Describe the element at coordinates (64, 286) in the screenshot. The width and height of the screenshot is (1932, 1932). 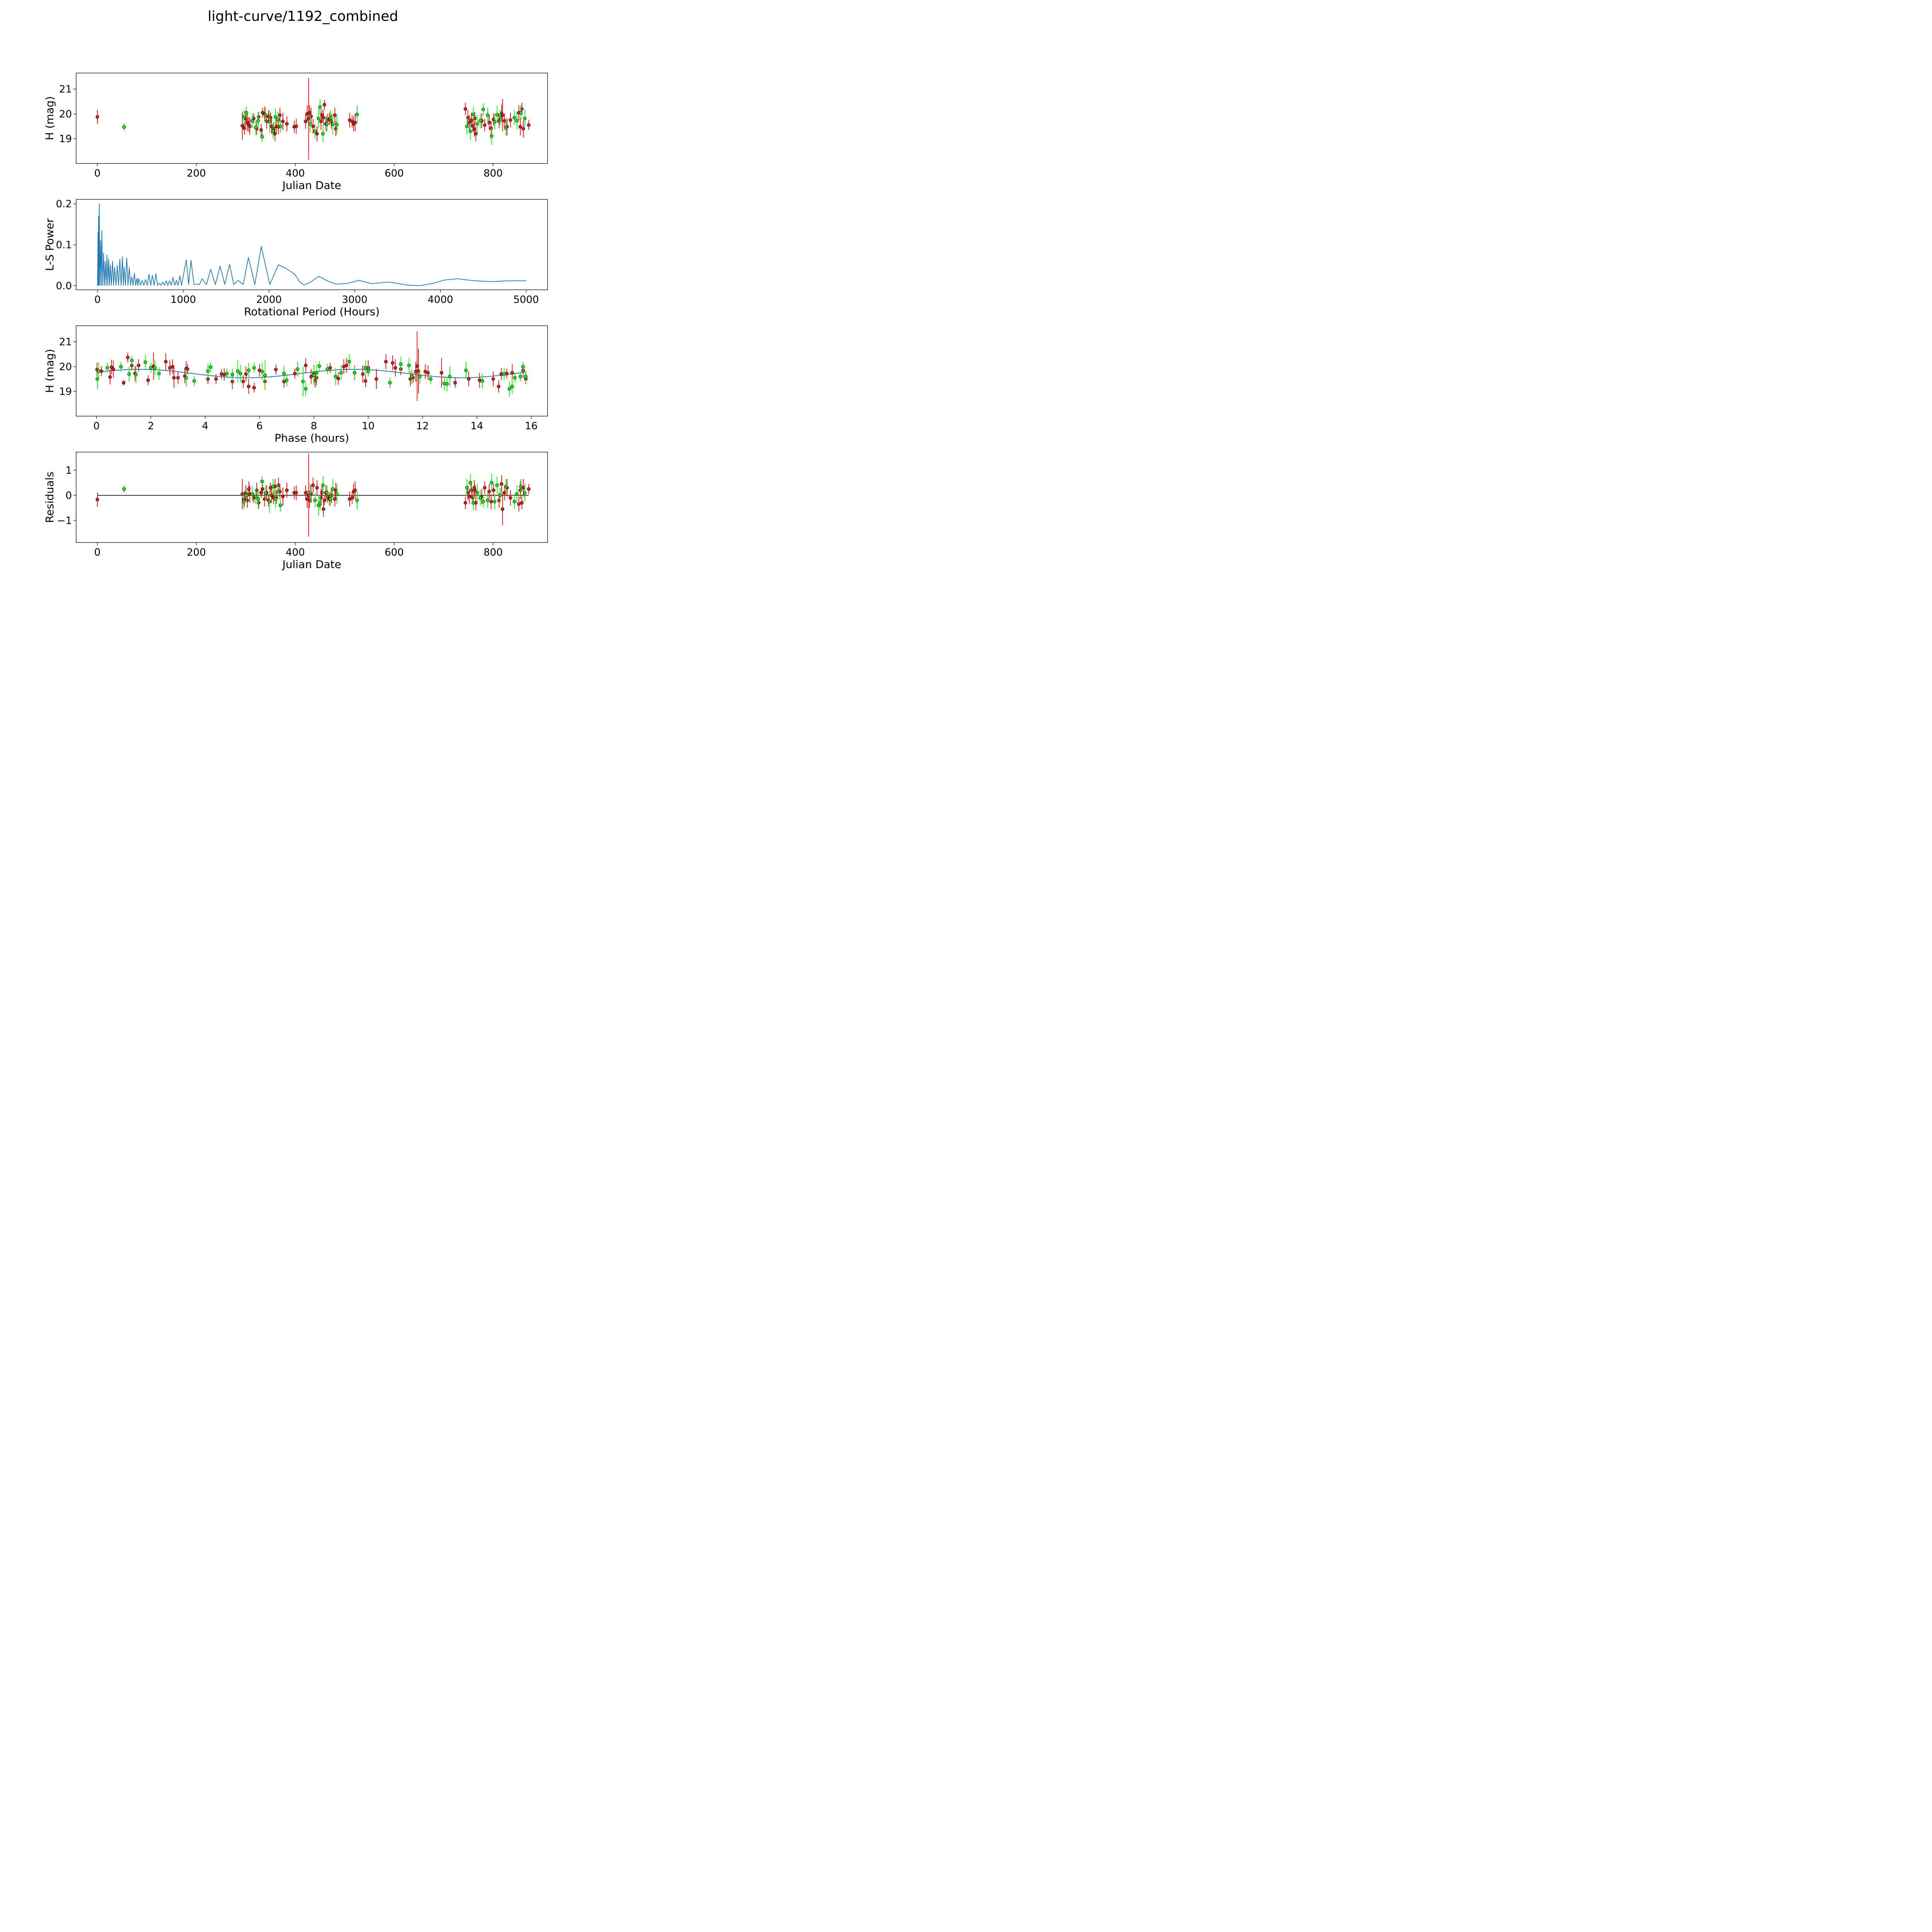
I see `y-tick-label: 0.0` at that location.